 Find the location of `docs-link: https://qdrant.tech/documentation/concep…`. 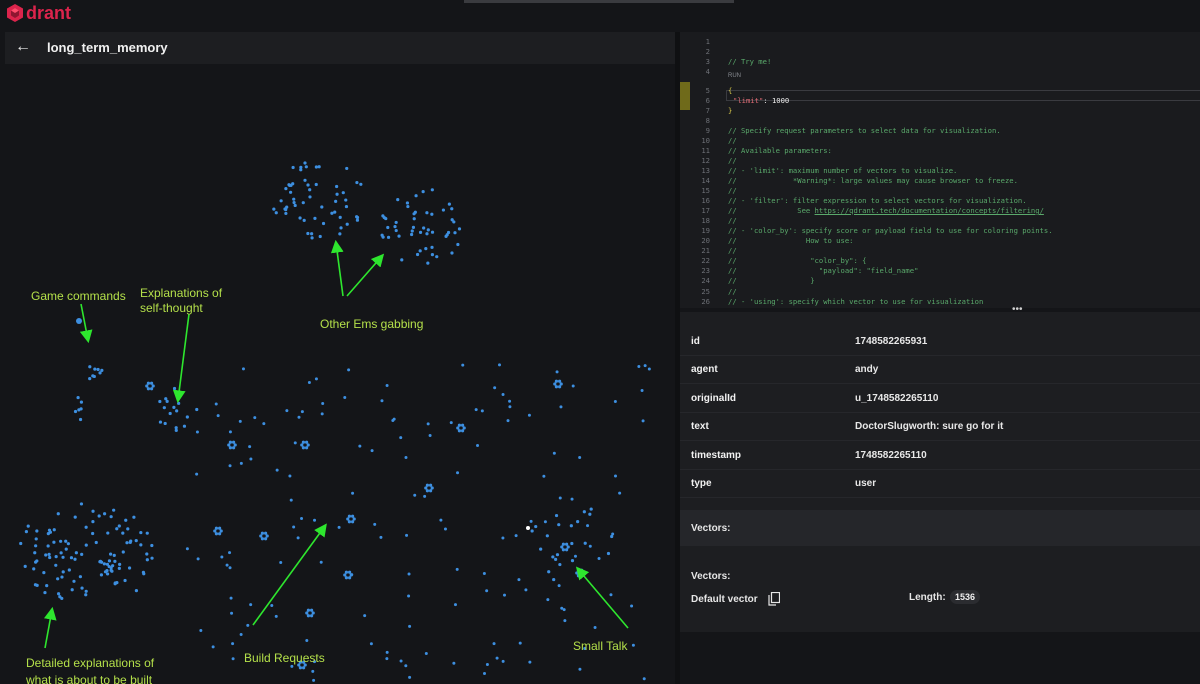

docs-link: https://qdrant.tech/documentation/concep… is located at coordinates (929, 210).